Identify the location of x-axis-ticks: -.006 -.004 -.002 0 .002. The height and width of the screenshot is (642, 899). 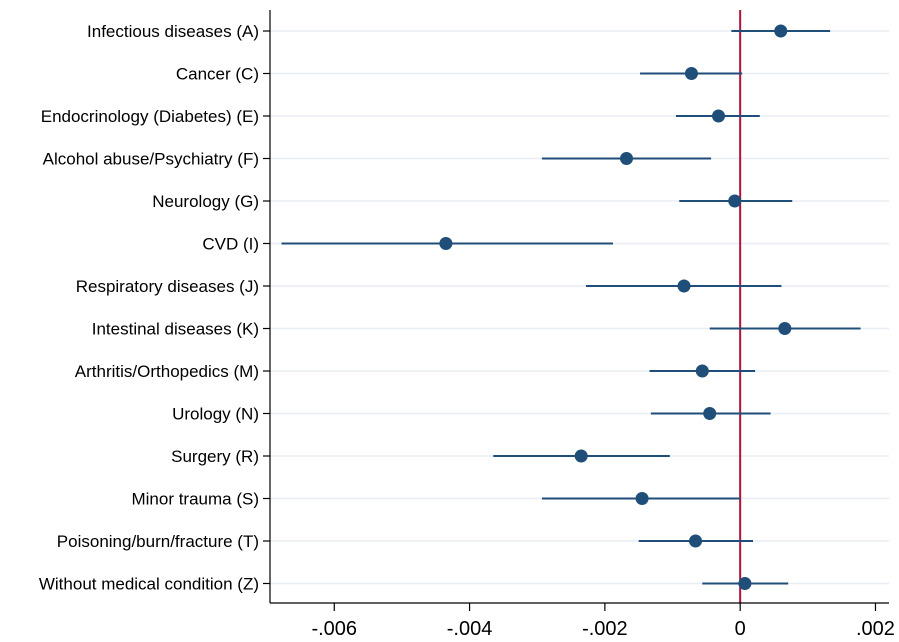
(603, 621).